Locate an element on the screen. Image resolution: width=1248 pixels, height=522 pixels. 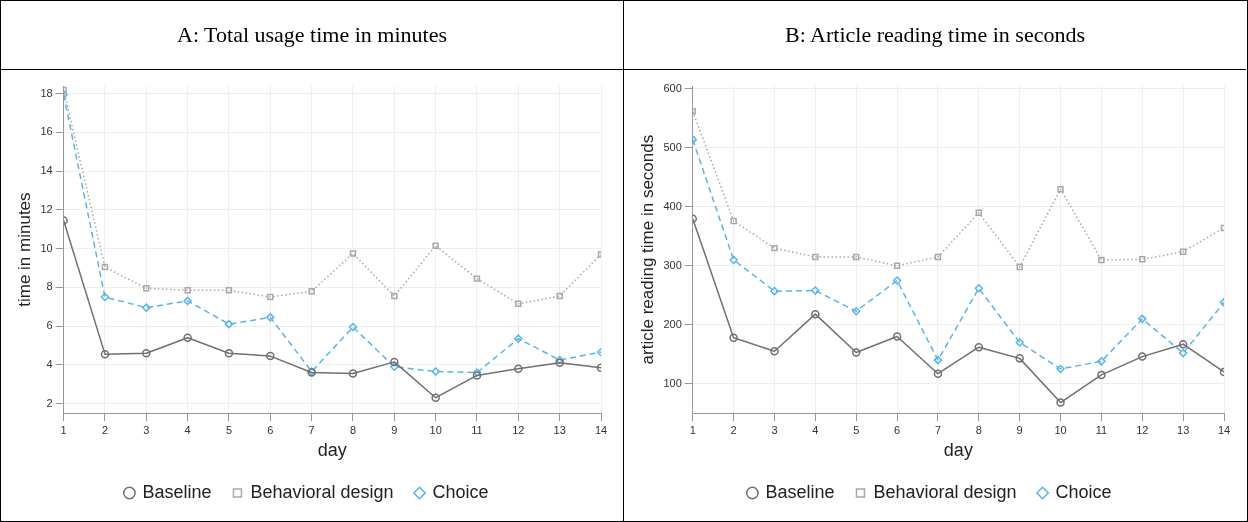
chart-title: B: Article reading time in seconds is located at coordinates (935, 35).